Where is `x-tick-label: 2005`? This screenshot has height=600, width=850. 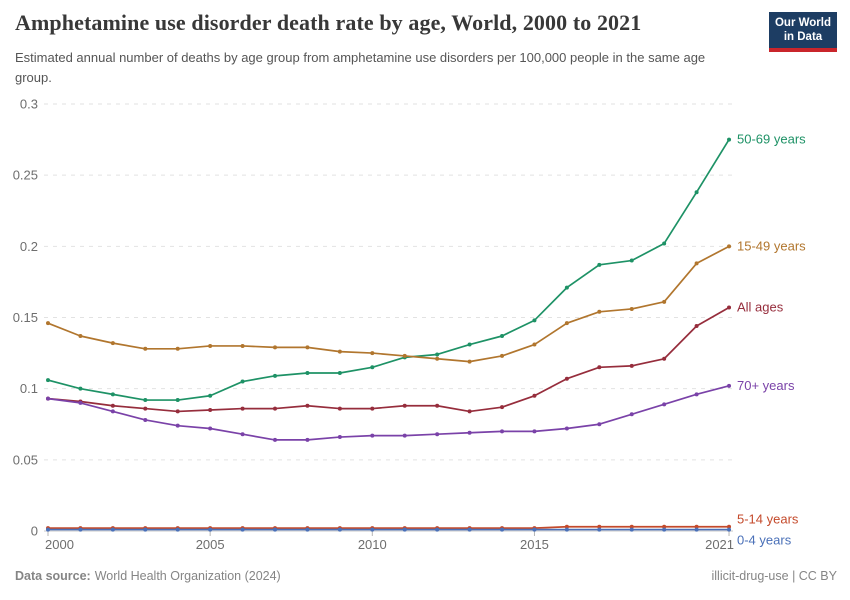 x-tick-label: 2005 is located at coordinates (210, 544).